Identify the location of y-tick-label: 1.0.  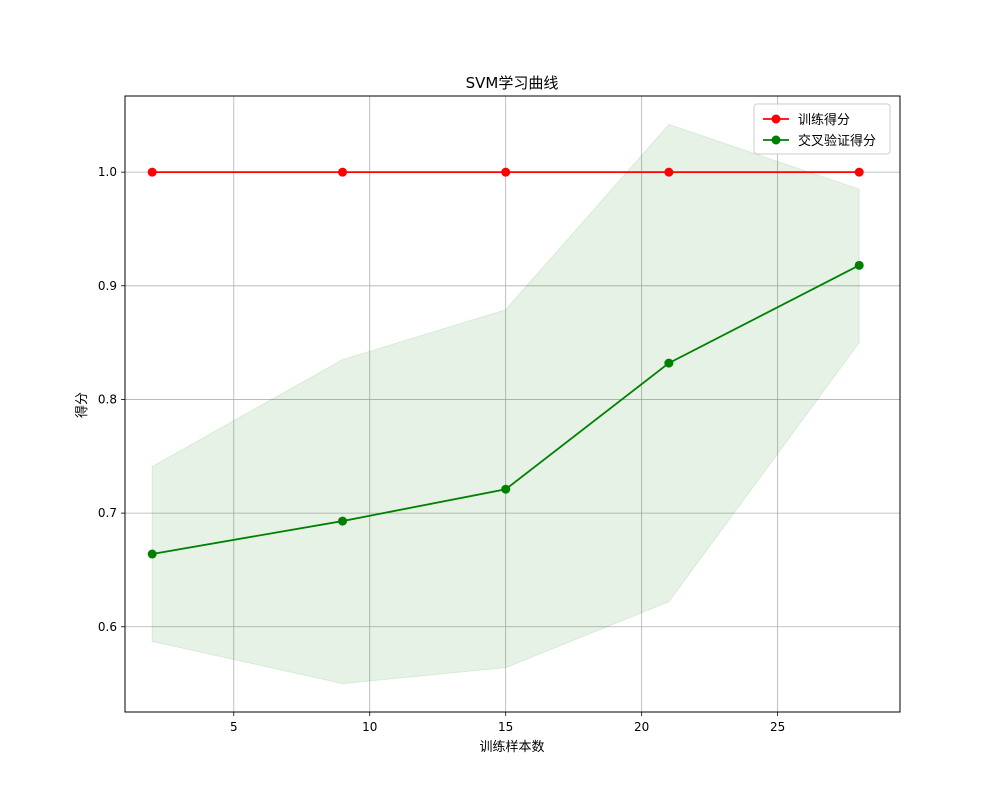
(107, 172).